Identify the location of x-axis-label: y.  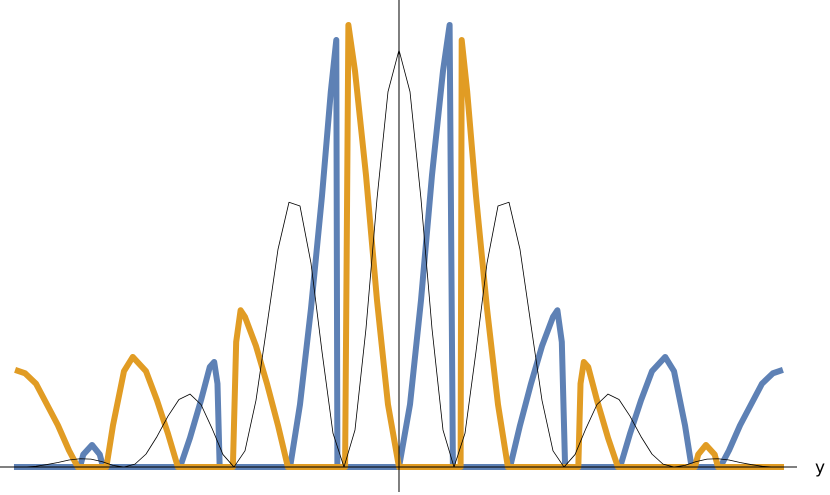
(820, 468).